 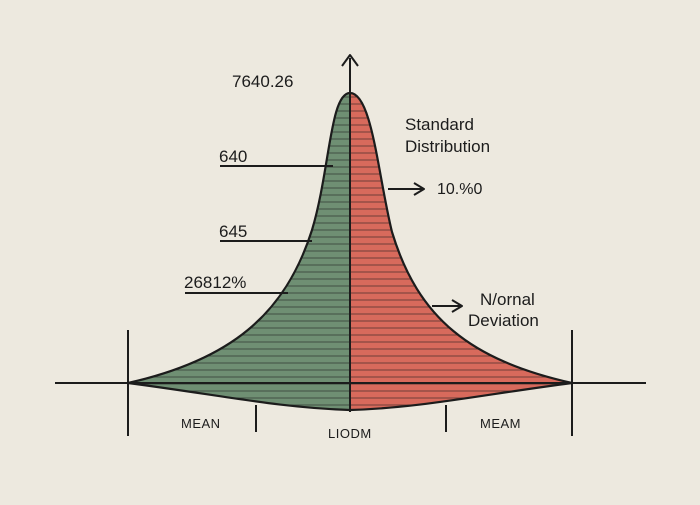 What do you see at coordinates (503, 320) in the screenshot?
I see `deviation-line-2: Deviation` at bounding box center [503, 320].